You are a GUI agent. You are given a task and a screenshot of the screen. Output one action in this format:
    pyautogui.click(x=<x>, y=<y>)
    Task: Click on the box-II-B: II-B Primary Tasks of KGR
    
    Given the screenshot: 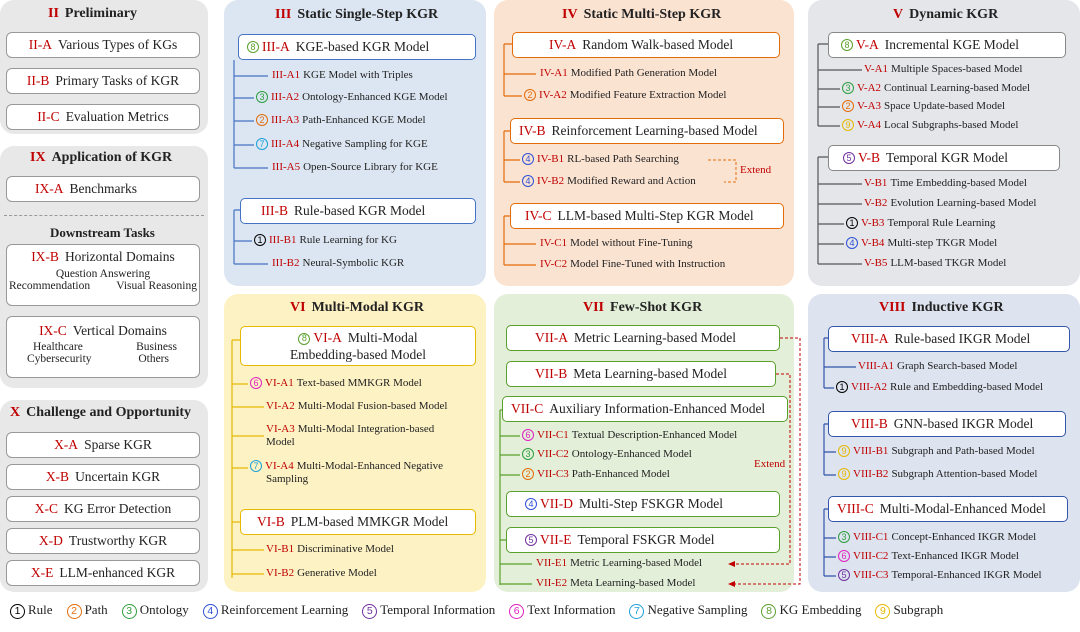 What is the action you would take?
    pyautogui.click(x=103, y=81)
    